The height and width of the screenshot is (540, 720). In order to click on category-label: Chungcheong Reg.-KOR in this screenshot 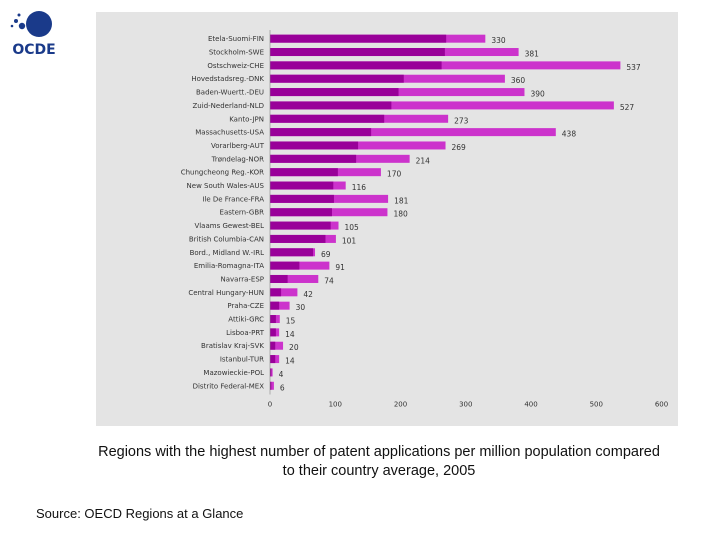, I will do `click(222, 173)`.